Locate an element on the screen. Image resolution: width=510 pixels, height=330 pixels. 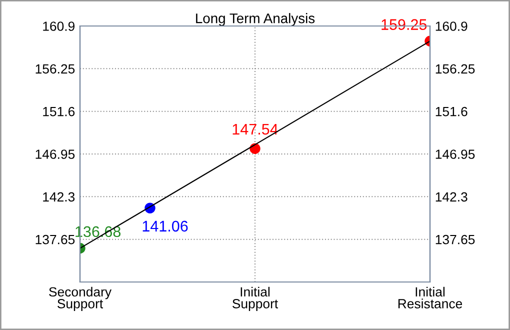
y2-tick-label: 151.6 is located at coordinates (452, 111).